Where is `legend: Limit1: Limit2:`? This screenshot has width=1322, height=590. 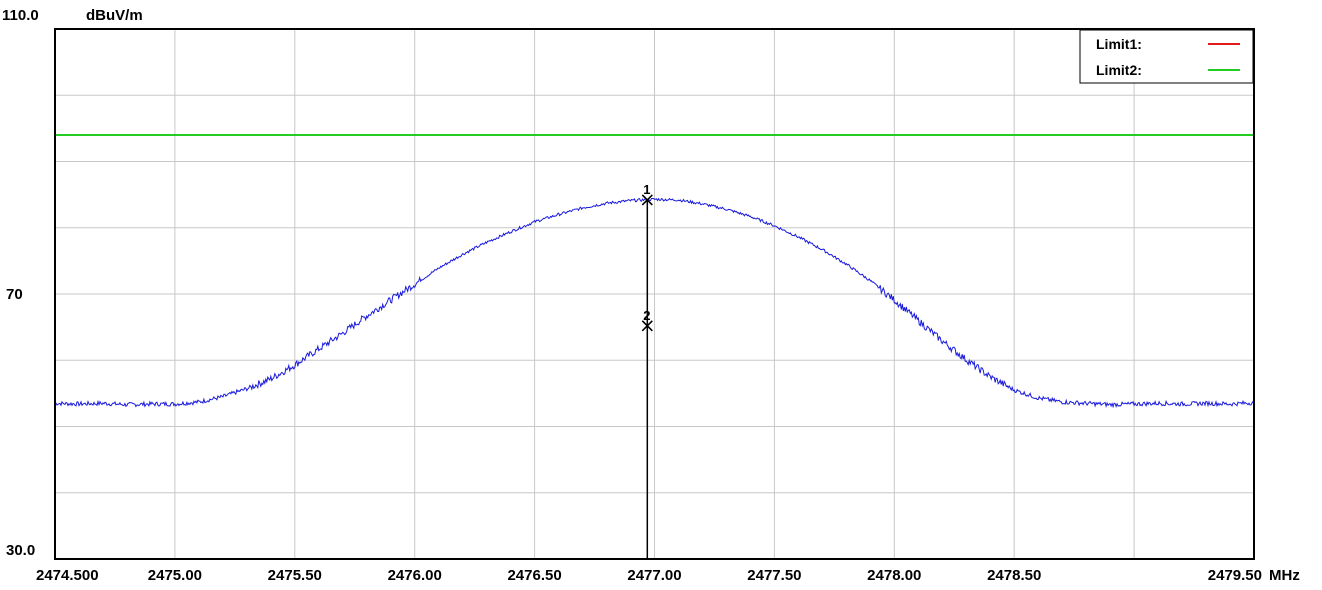
legend: Limit1: Limit2: is located at coordinates (1166, 56).